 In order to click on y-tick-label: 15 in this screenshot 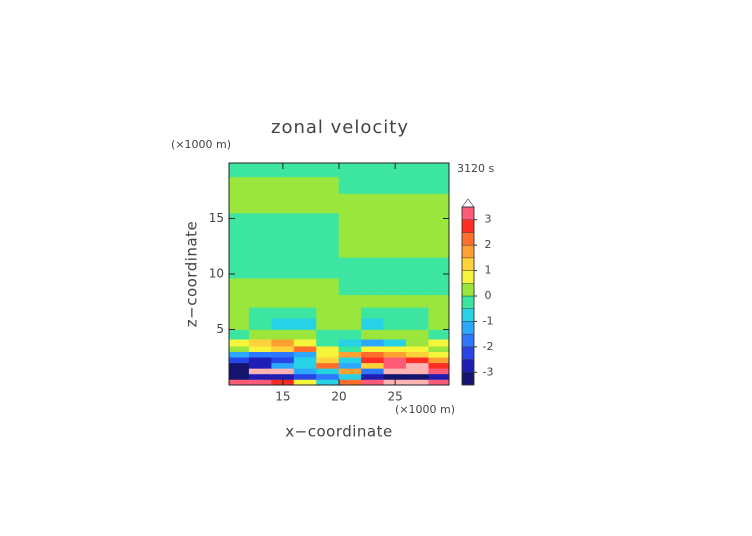, I will do `click(216, 218)`.